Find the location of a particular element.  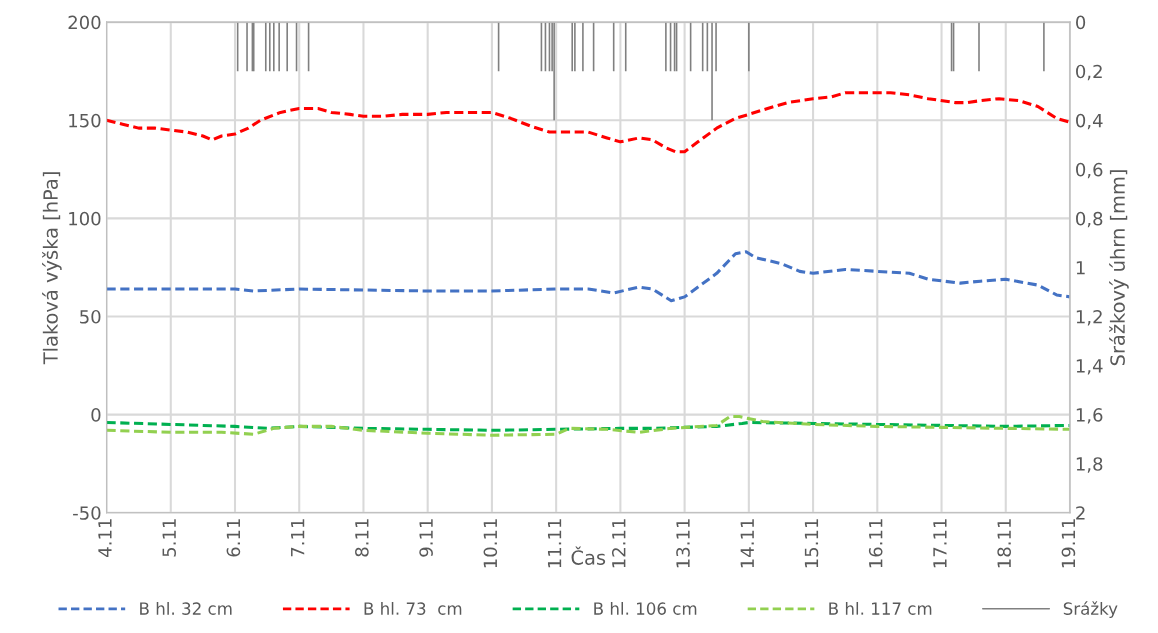

y-tick-label: 150 is located at coordinates (85, 120).